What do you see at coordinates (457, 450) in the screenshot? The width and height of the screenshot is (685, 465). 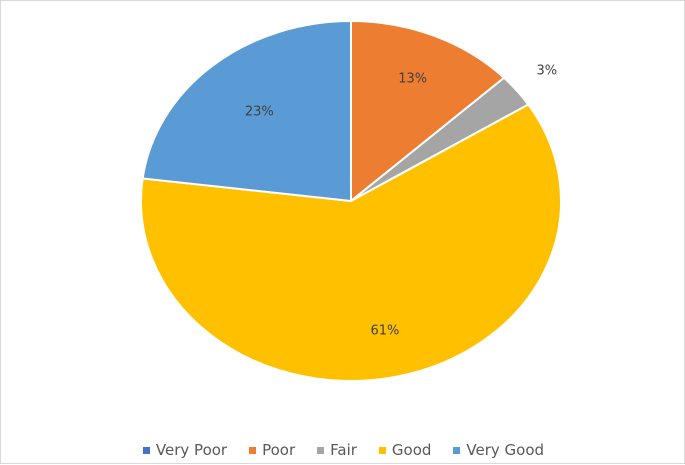 I see `legend-swatch-very-good` at bounding box center [457, 450].